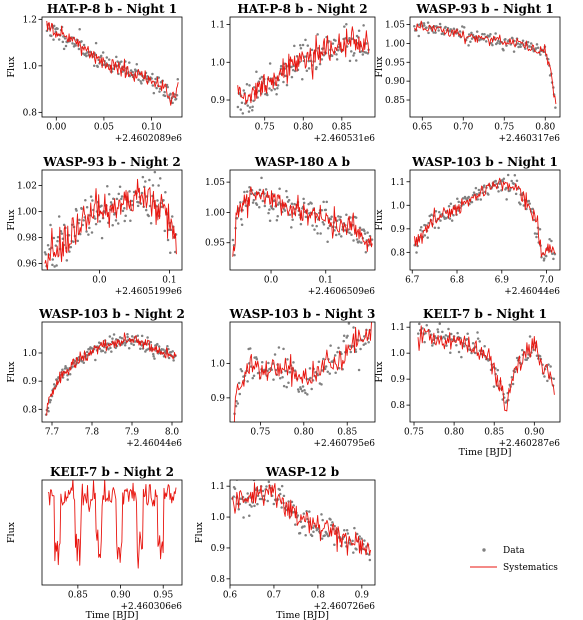 This screenshot has height=620, width=583. Describe the element at coordinates (302, 162) in the screenshot. I see `panel-title: WASP-180 A b` at that location.